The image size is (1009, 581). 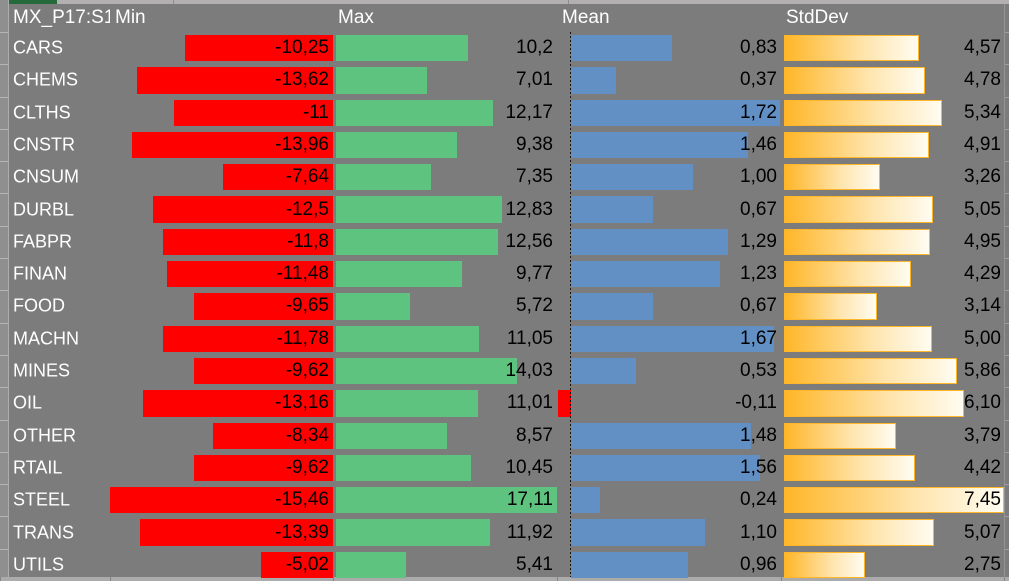 I want to click on mean-cell: -0,11, so click(x=669, y=403).